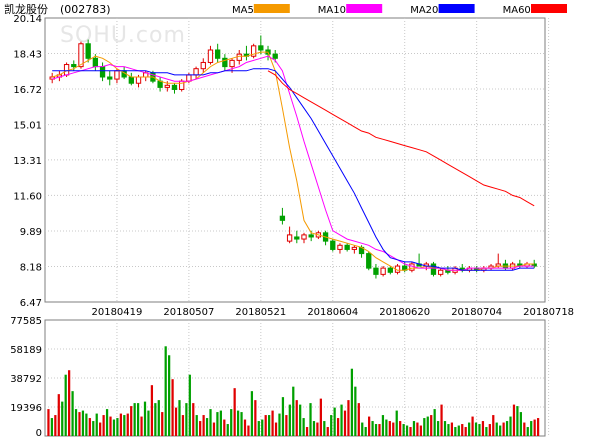 This screenshot has width=600, height=440. I want to click on volume-tick-label: 0, so click(39, 433).